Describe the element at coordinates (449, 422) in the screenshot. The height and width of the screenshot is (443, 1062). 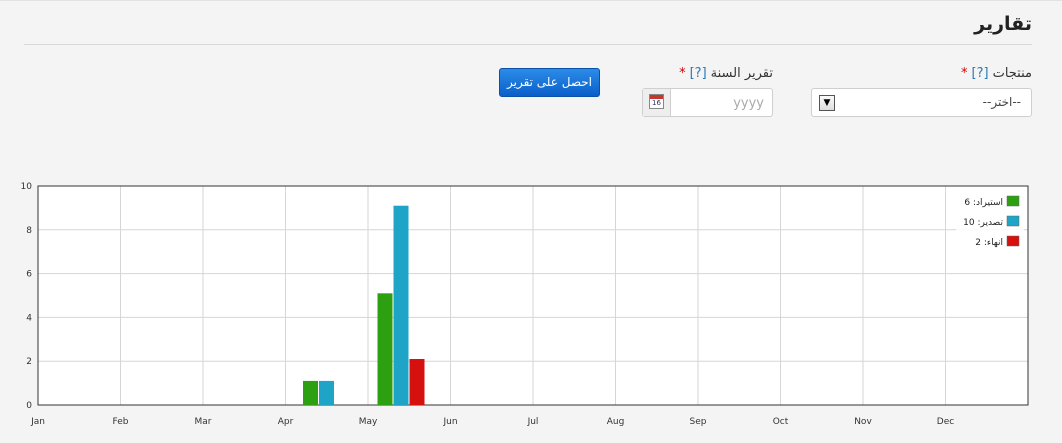
I see `x-tick-label: Jun` at that location.